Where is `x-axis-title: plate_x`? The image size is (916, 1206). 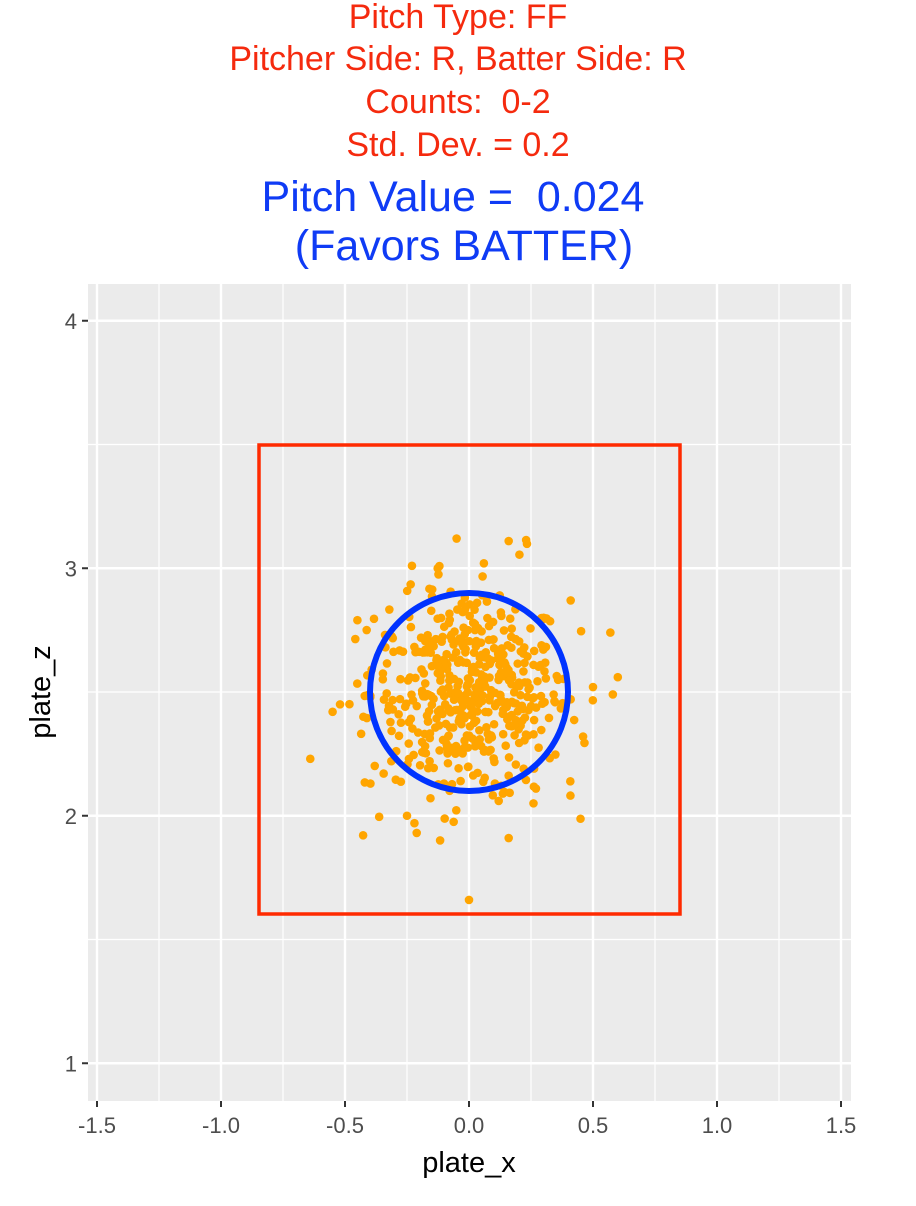
x-axis-title: plate_x is located at coordinates (469, 1163).